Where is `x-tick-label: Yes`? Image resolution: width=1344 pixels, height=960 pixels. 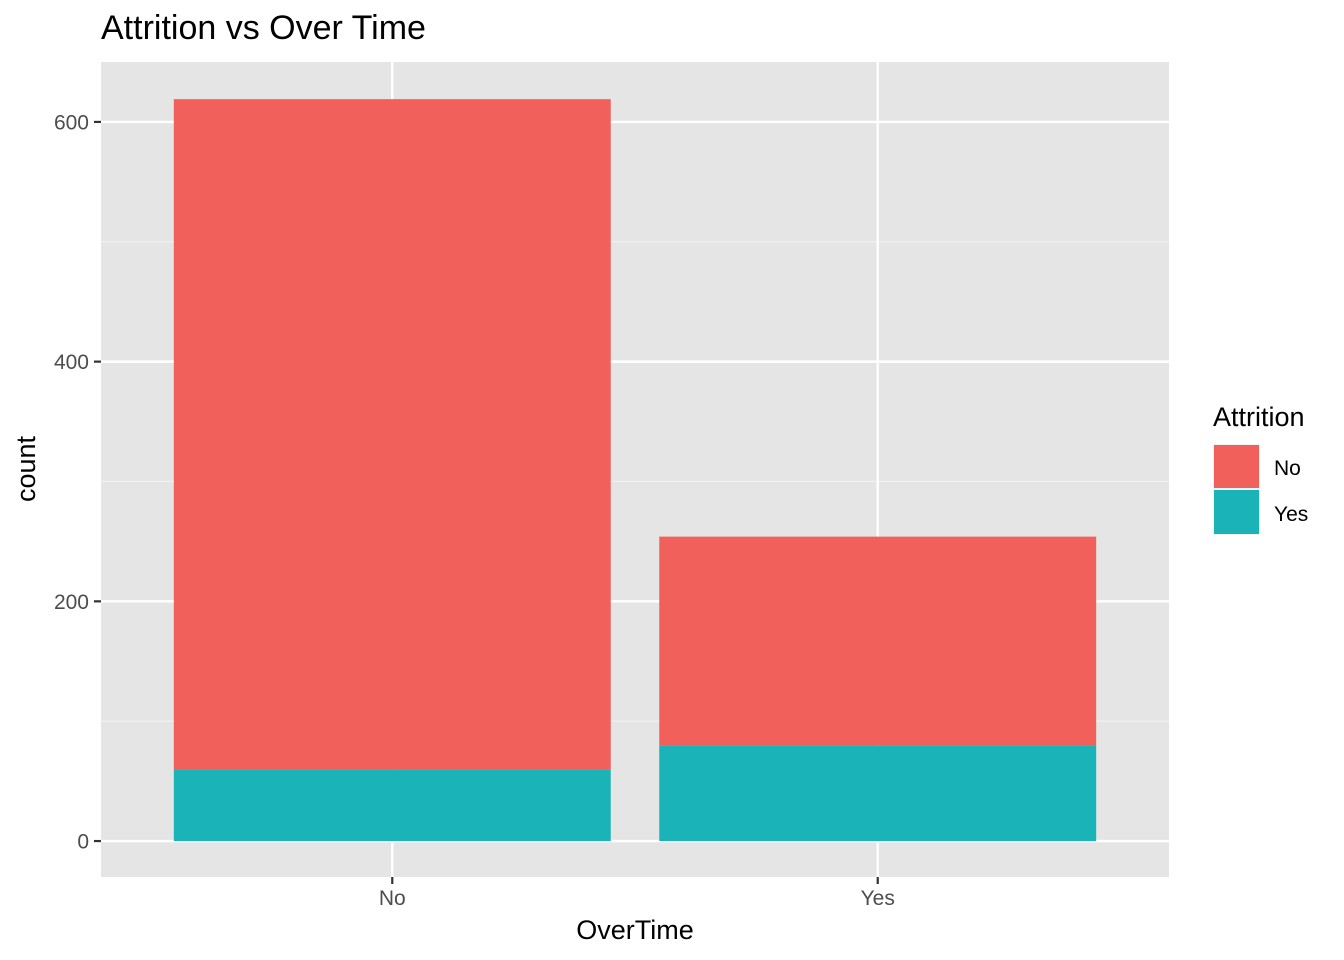
x-tick-label: Yes is located at coordinates (878, 898).